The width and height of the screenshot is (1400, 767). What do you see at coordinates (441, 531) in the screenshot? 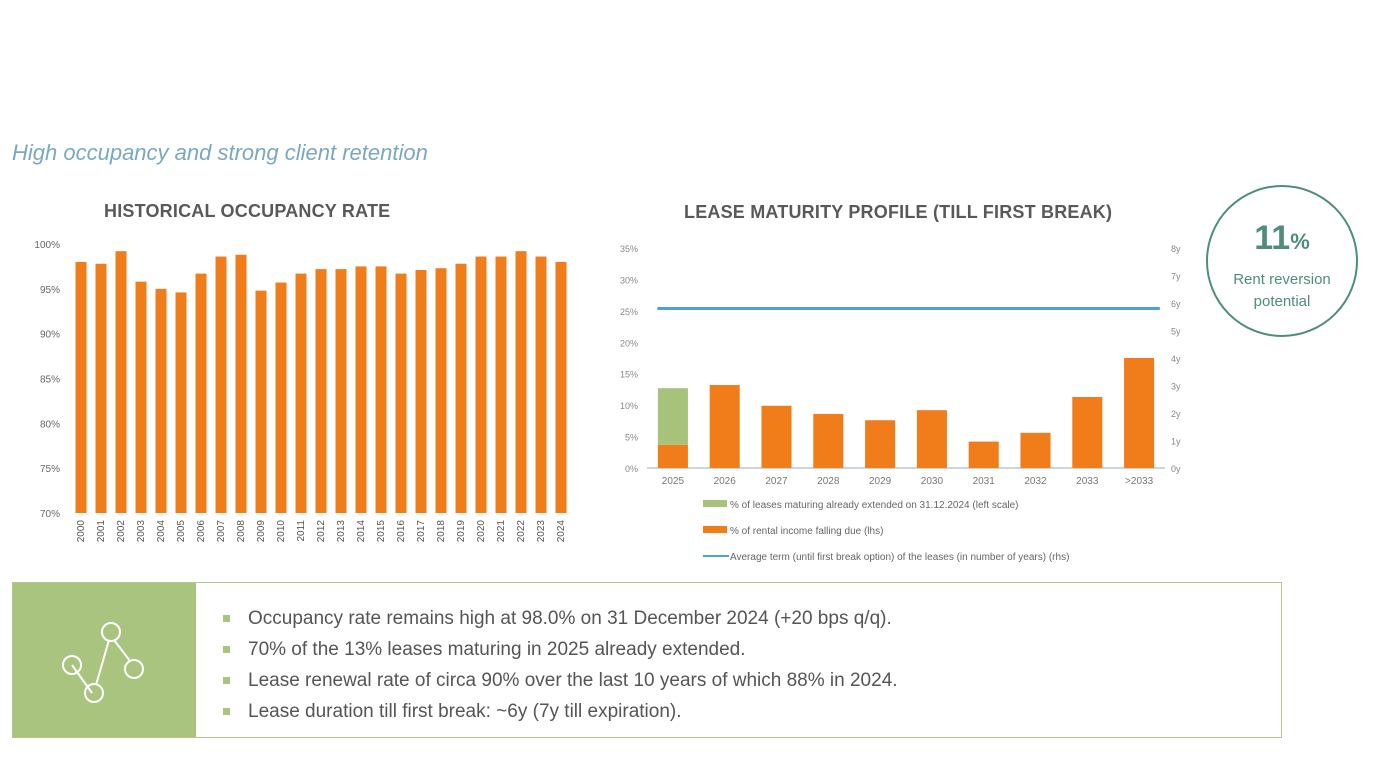
I see `x-tick-label: 2018` at bounding box center [441, 531].